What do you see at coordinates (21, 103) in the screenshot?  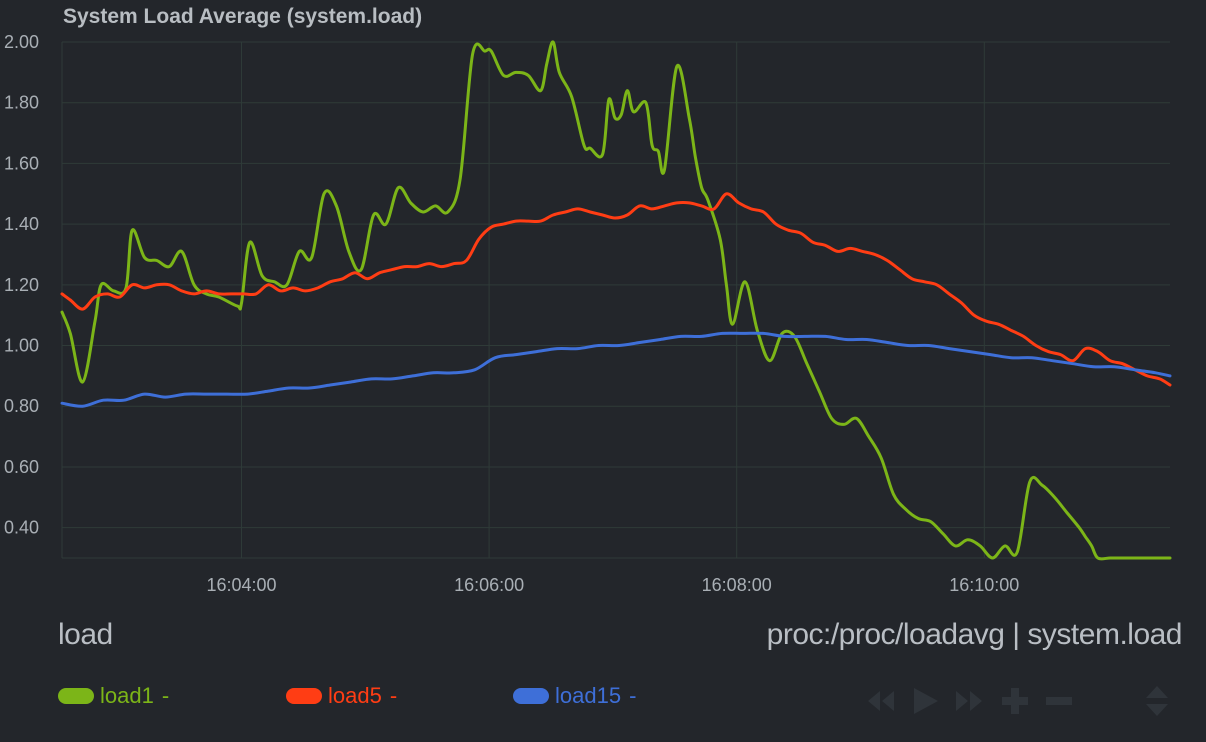 I see `y-tick-label: 1.80` at bounding box center [21, 103].